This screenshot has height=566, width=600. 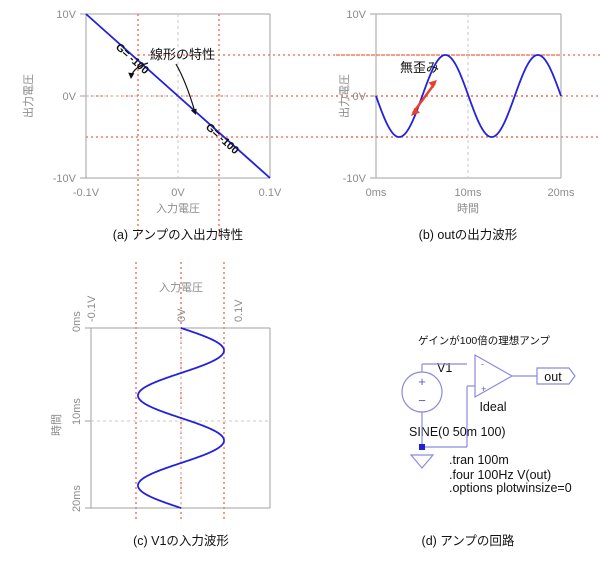 I want to click on tick-label-c-y-0ms: 0ms, so click(x=77, y=321).